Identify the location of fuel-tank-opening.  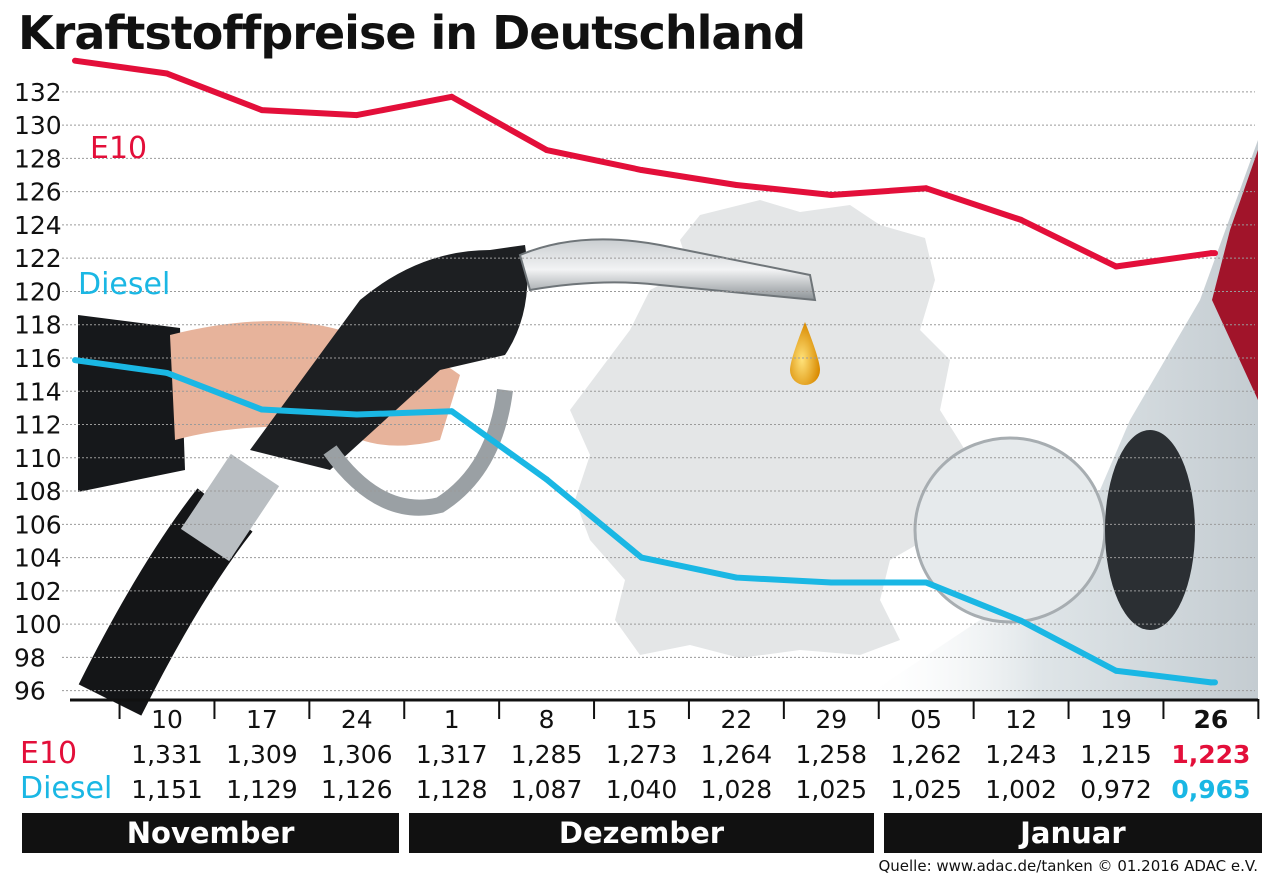
(1150, 530).